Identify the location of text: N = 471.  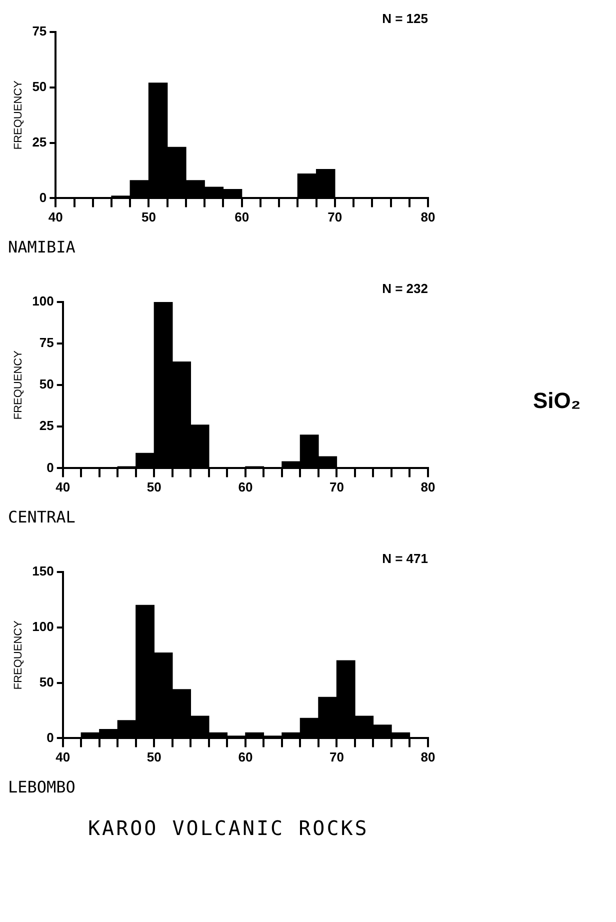
(405, 558).